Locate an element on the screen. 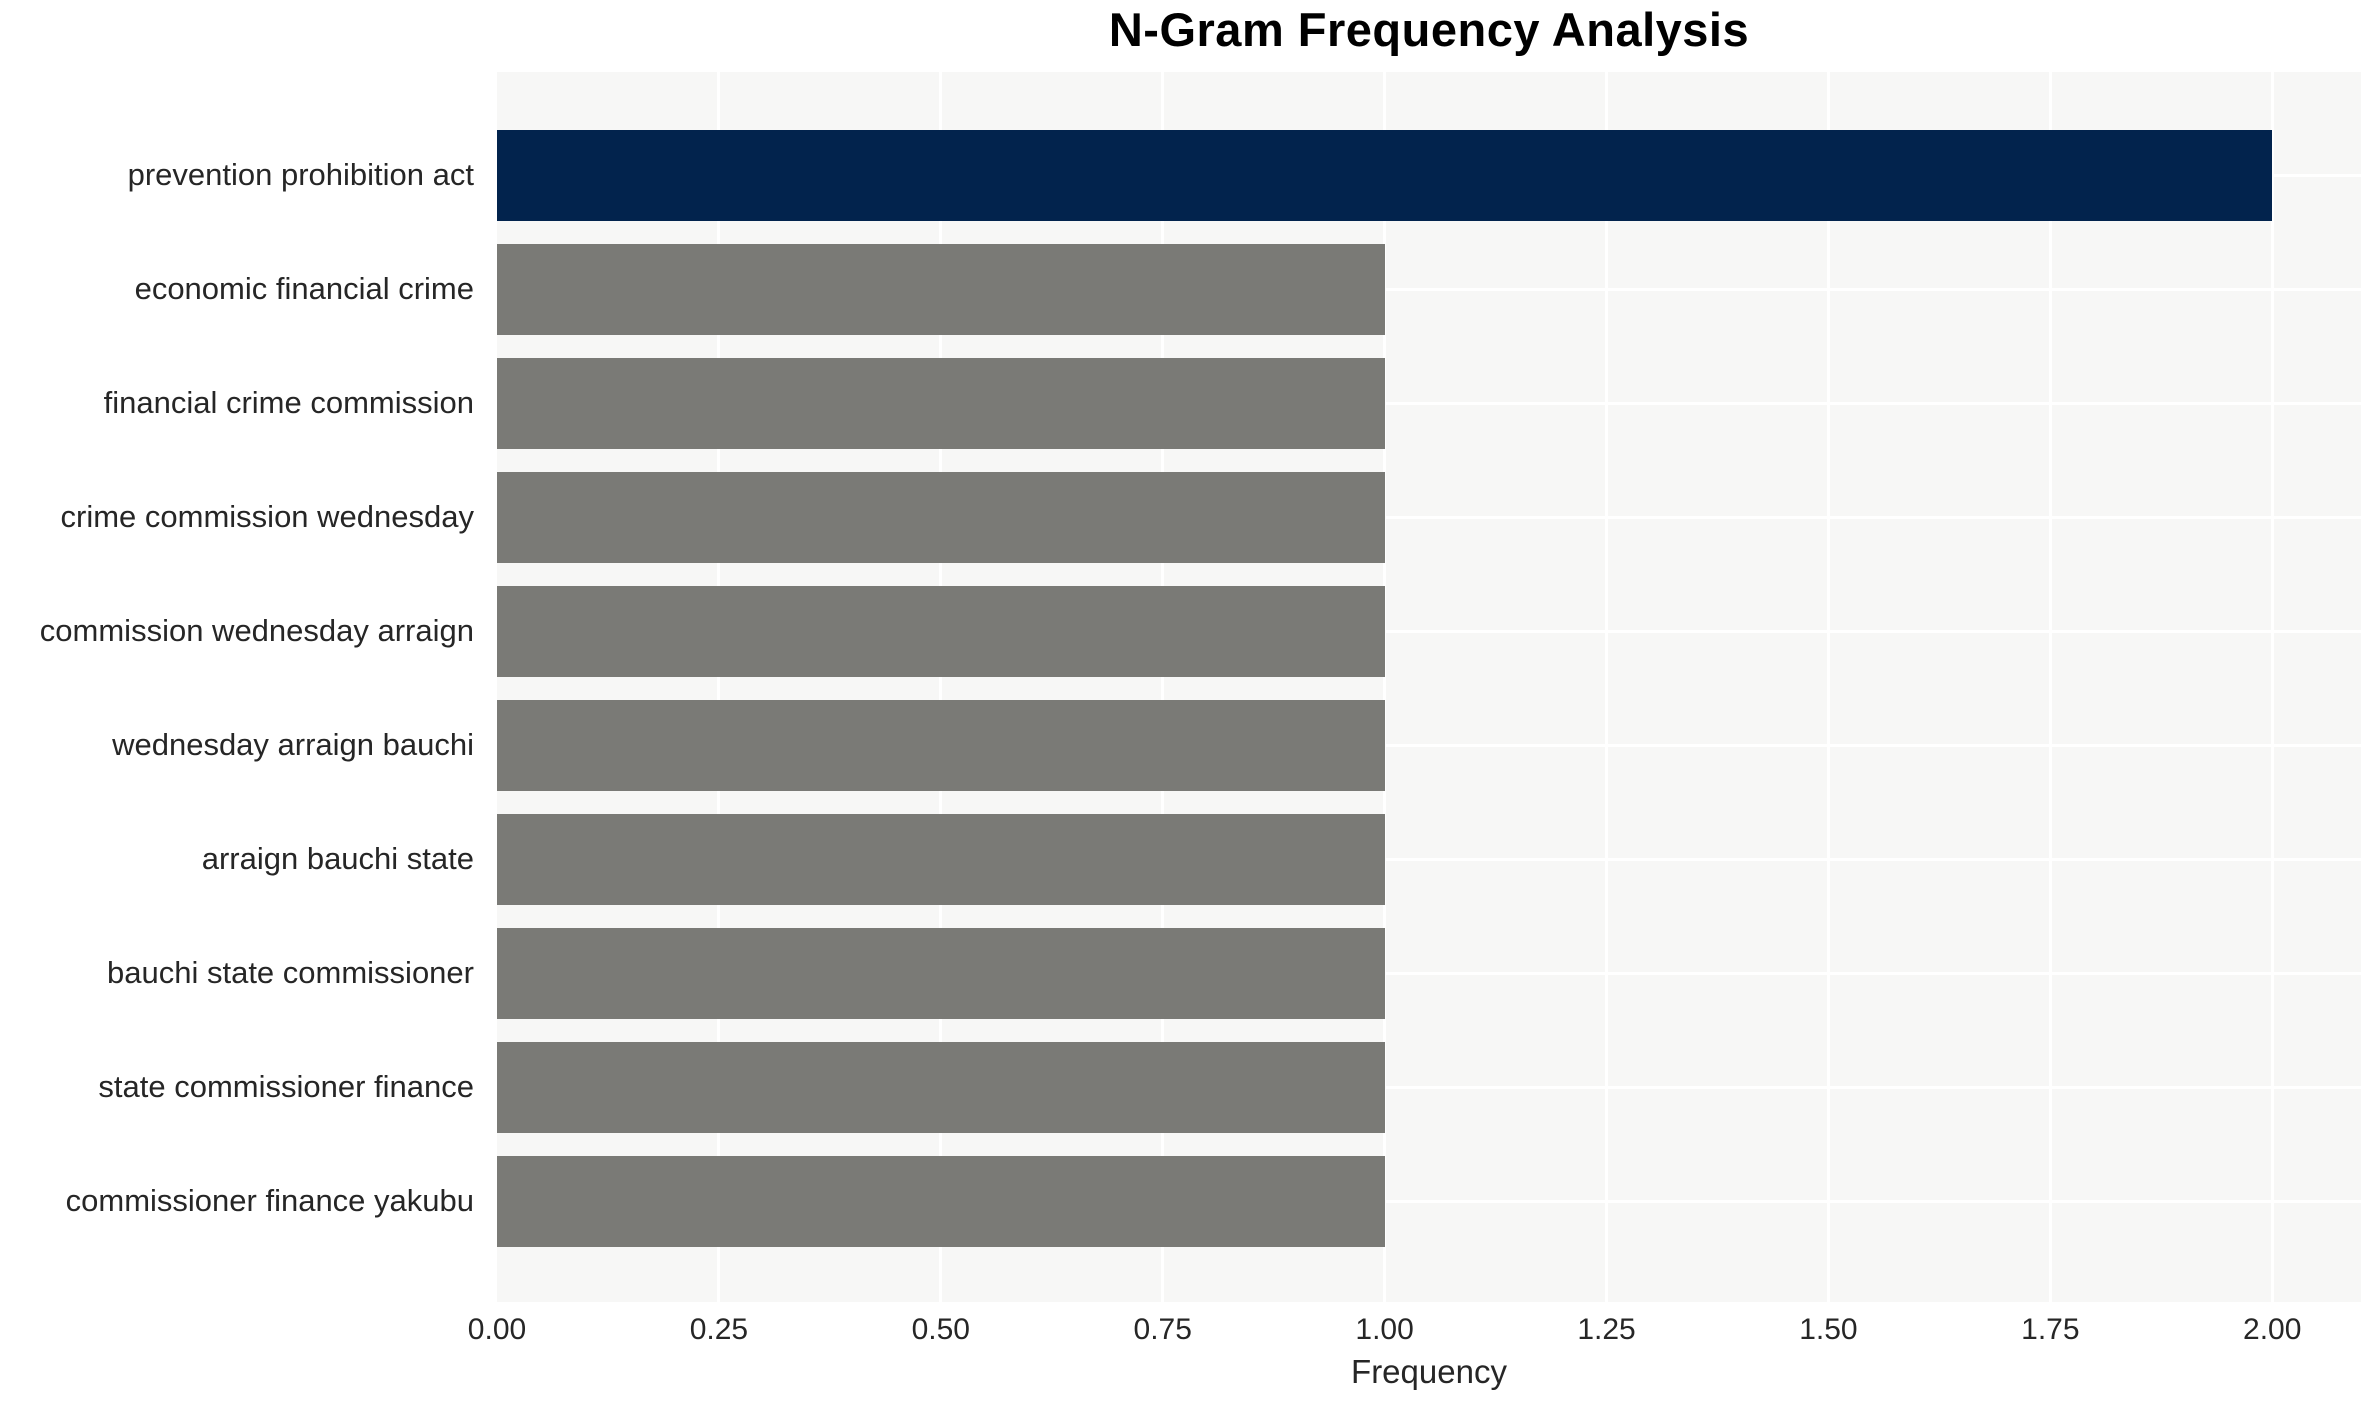 The height and width of the screenshot is (1402, 2376). y-tick-label: commissioner finance yakubu is located at coordinates (269, 1200).